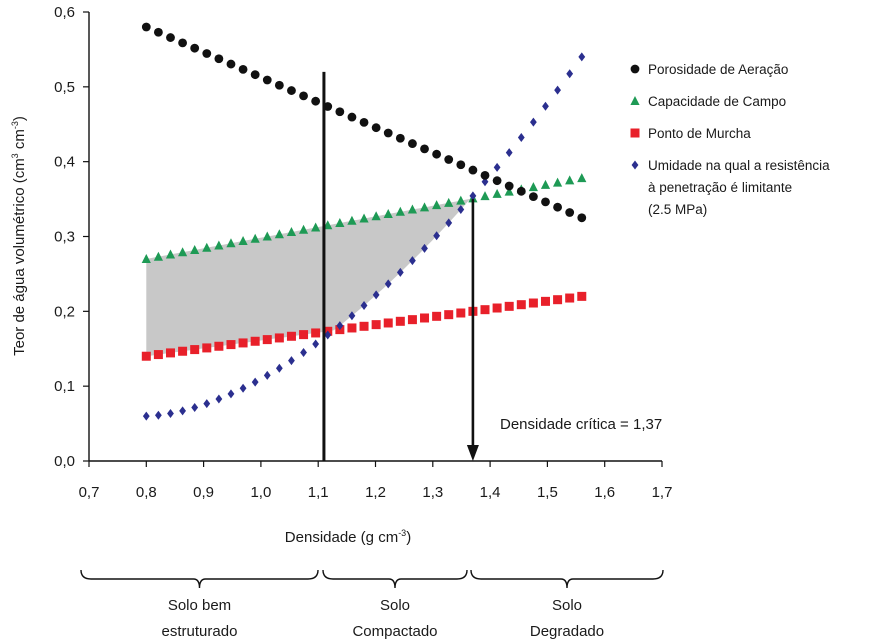 The image size is (874, 641). Describe the element at coordinates (203, 492) in the screenshot. I see `x-tick-label: 0,9` at that location.